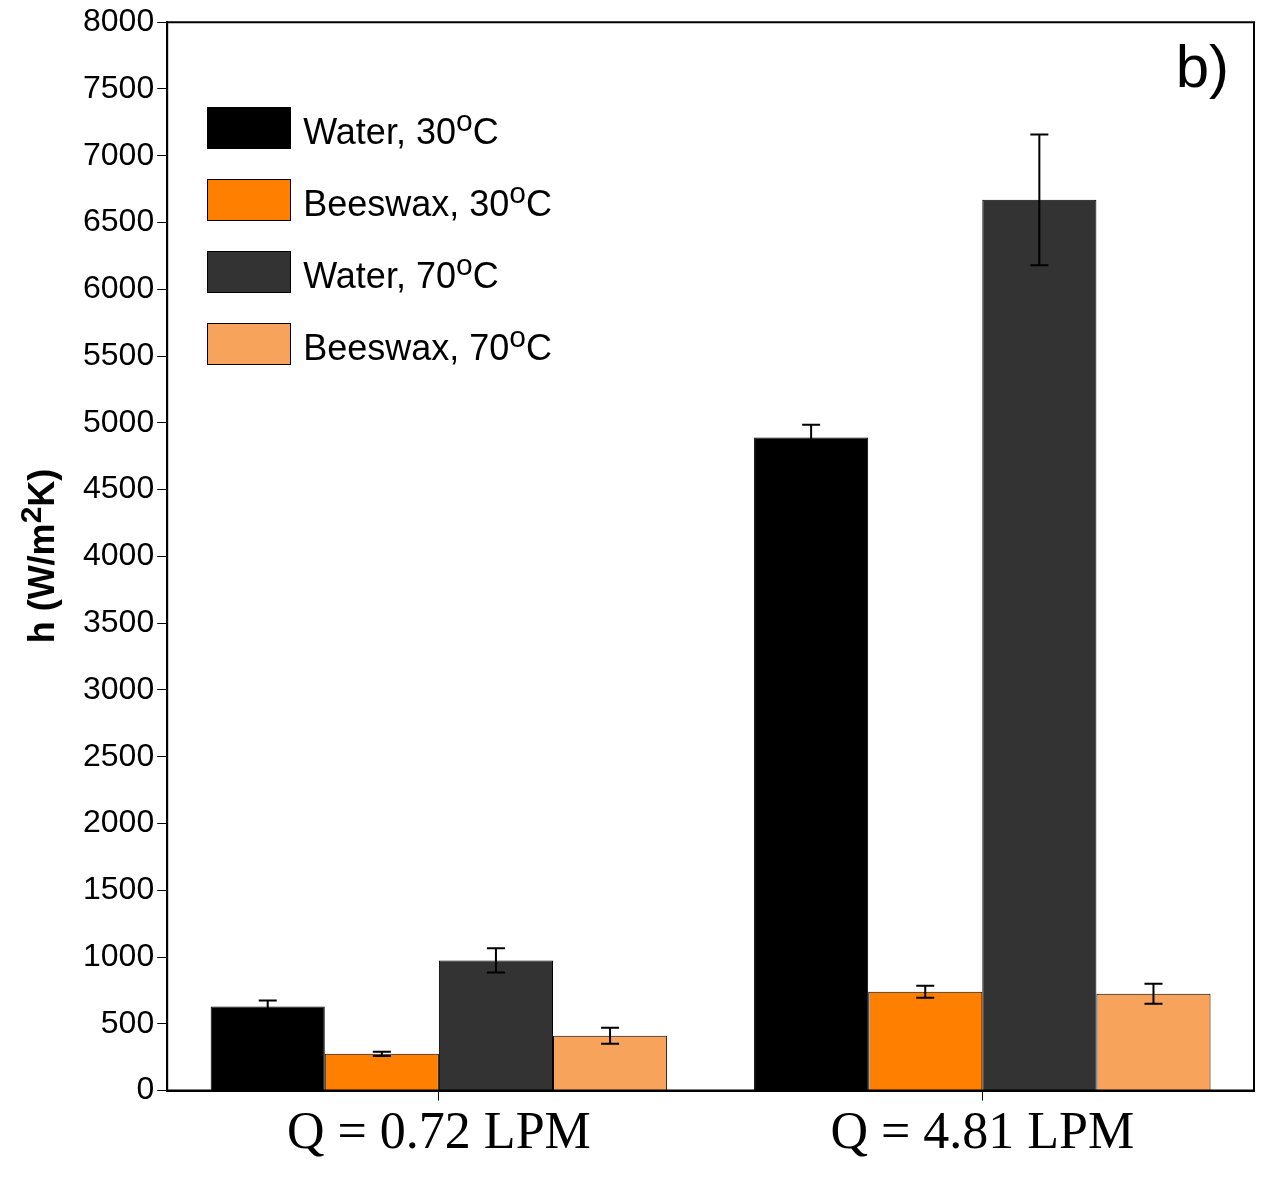 The height and width of the screenshot is (1179, 1274). What do you see at coordinates (119, 821) in the screenshot?
I see `y-tick-label: 2000` at bounding box center [119, 821].